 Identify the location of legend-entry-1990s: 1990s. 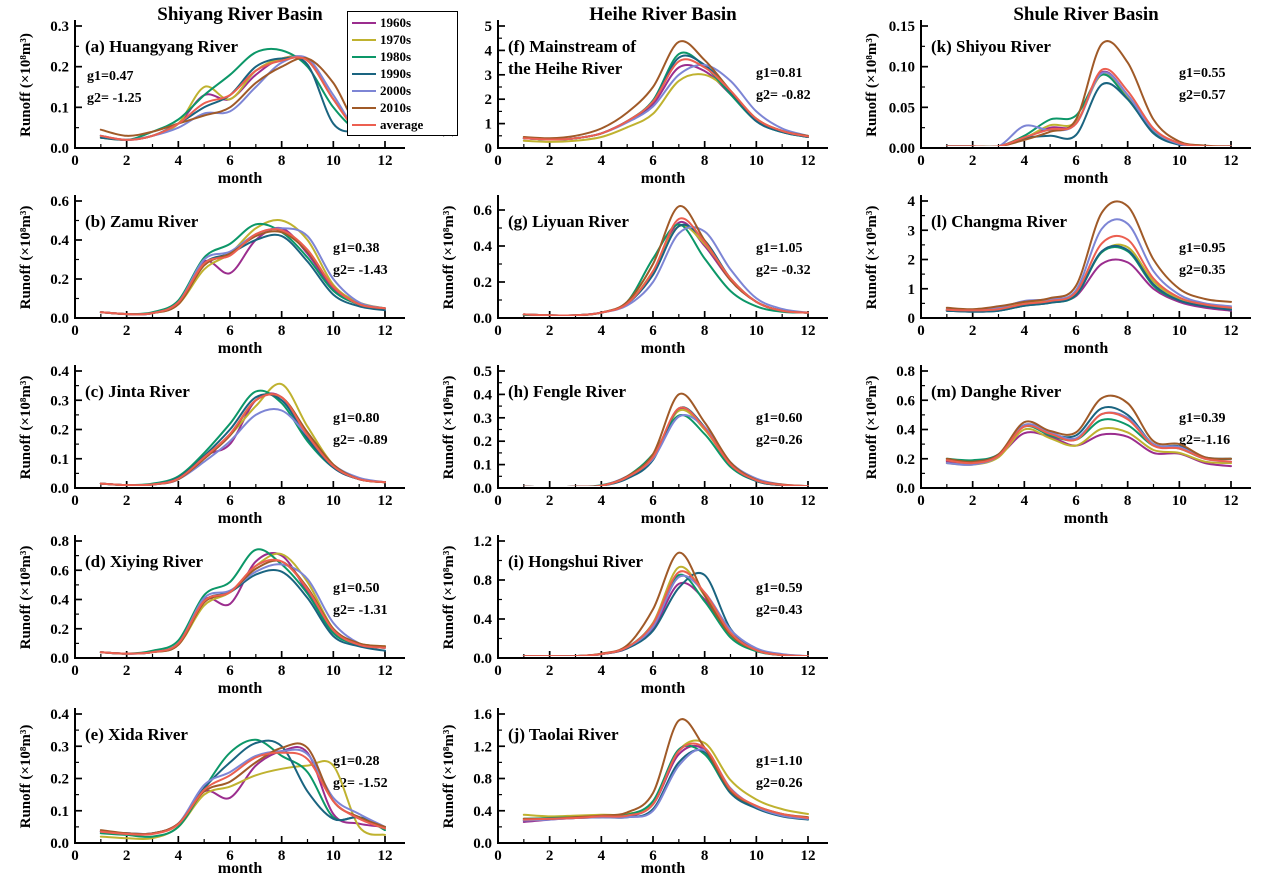
(403, 73).